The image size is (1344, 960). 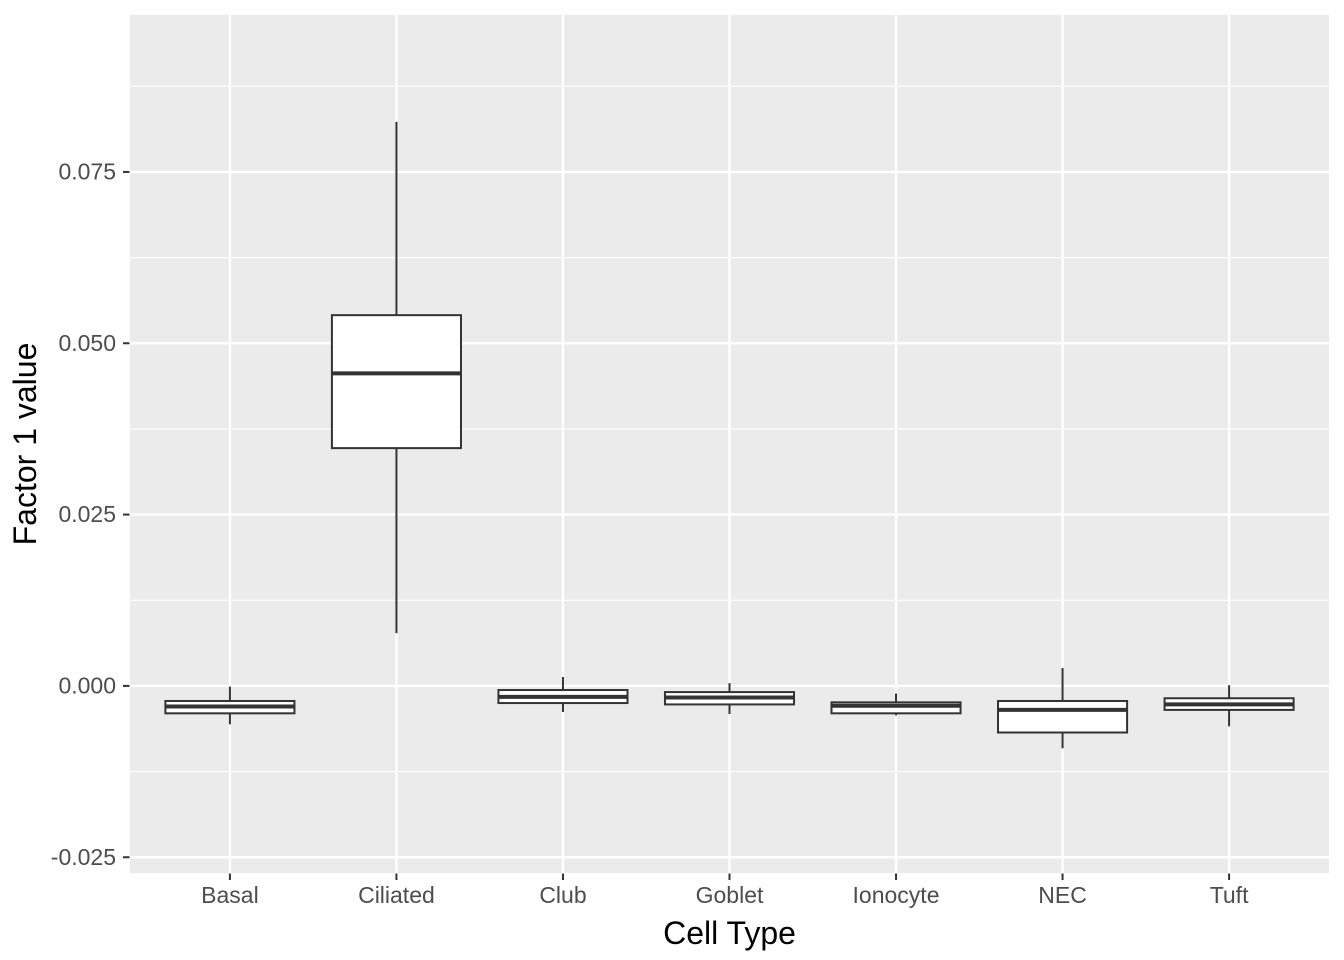 I want to click on y-axis-title: Factor 1 value, so click(x=25, y=444).